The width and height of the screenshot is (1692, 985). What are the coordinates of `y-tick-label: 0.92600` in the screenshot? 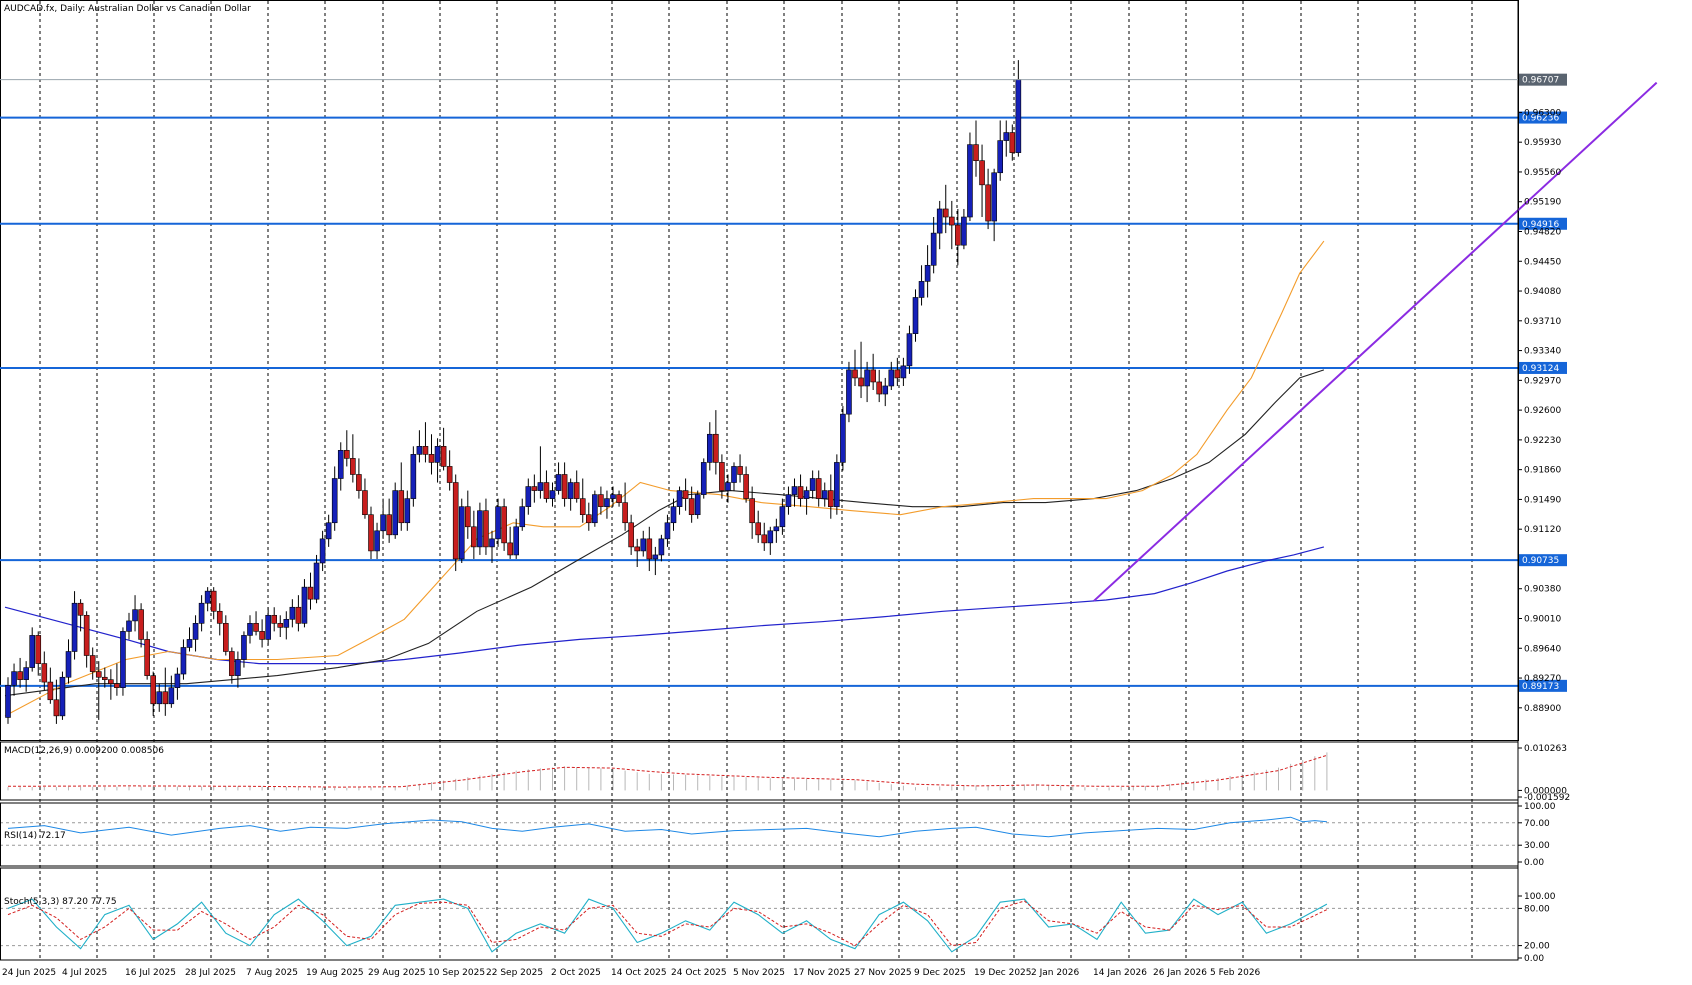 It's located at (1542, 411).